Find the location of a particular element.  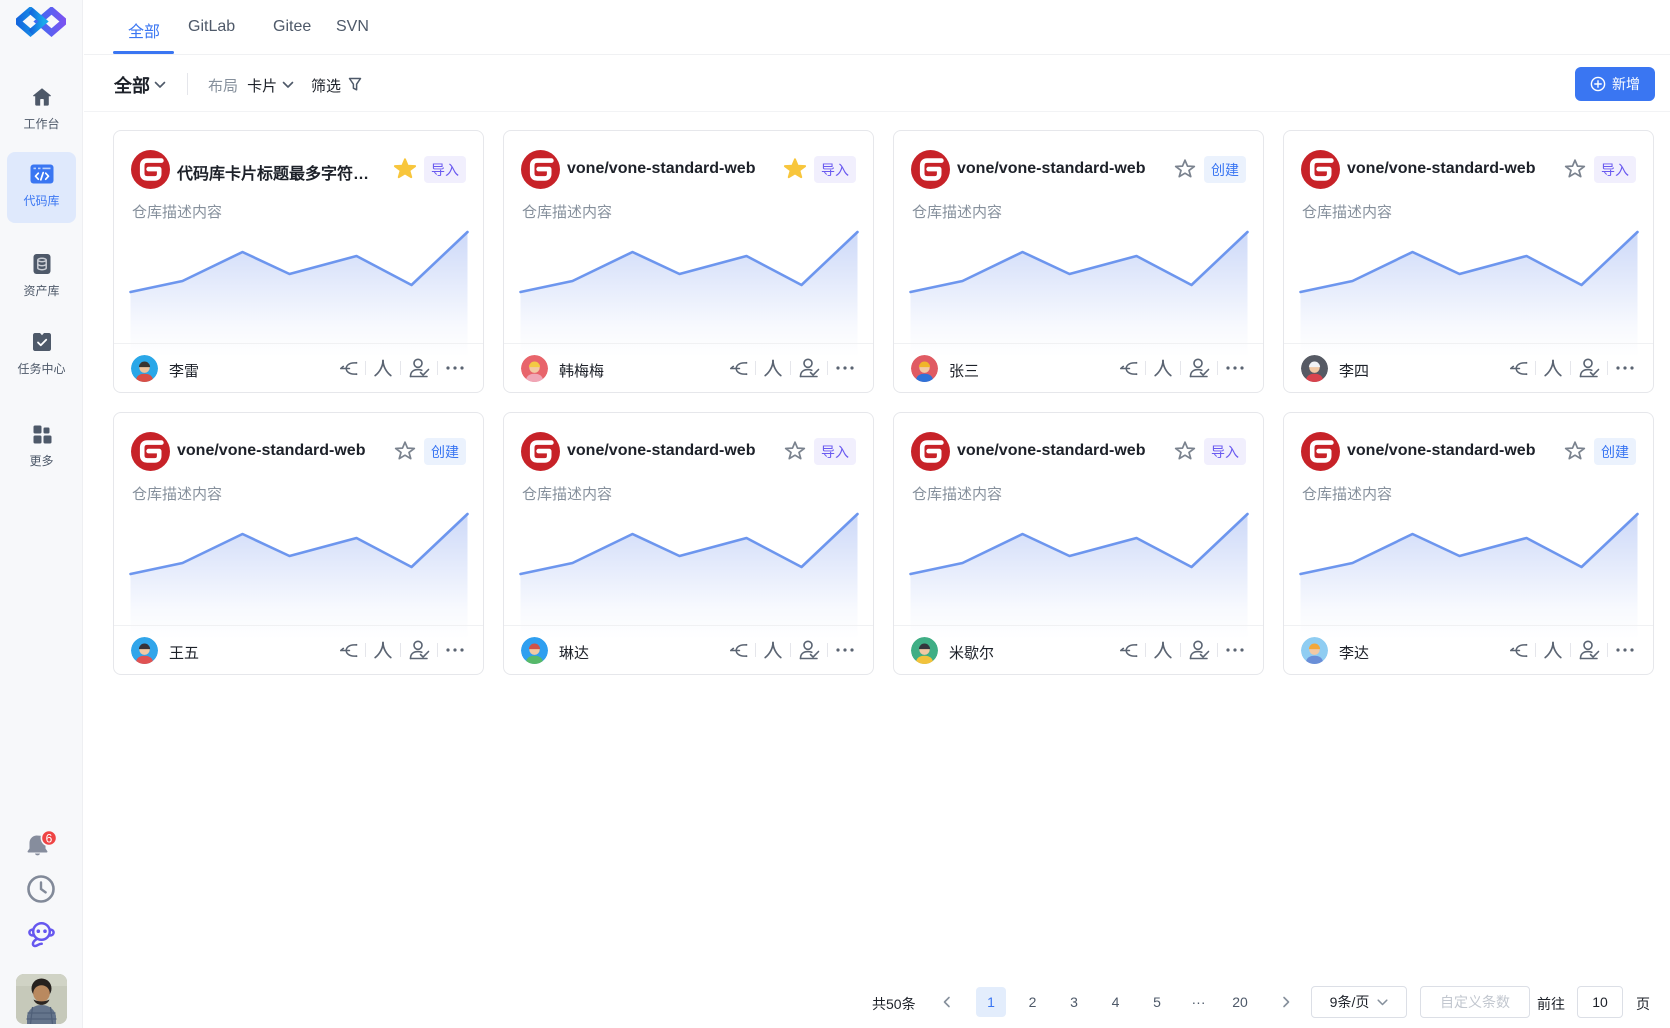

svg-text: 6 is located at coordinates (49, 839).